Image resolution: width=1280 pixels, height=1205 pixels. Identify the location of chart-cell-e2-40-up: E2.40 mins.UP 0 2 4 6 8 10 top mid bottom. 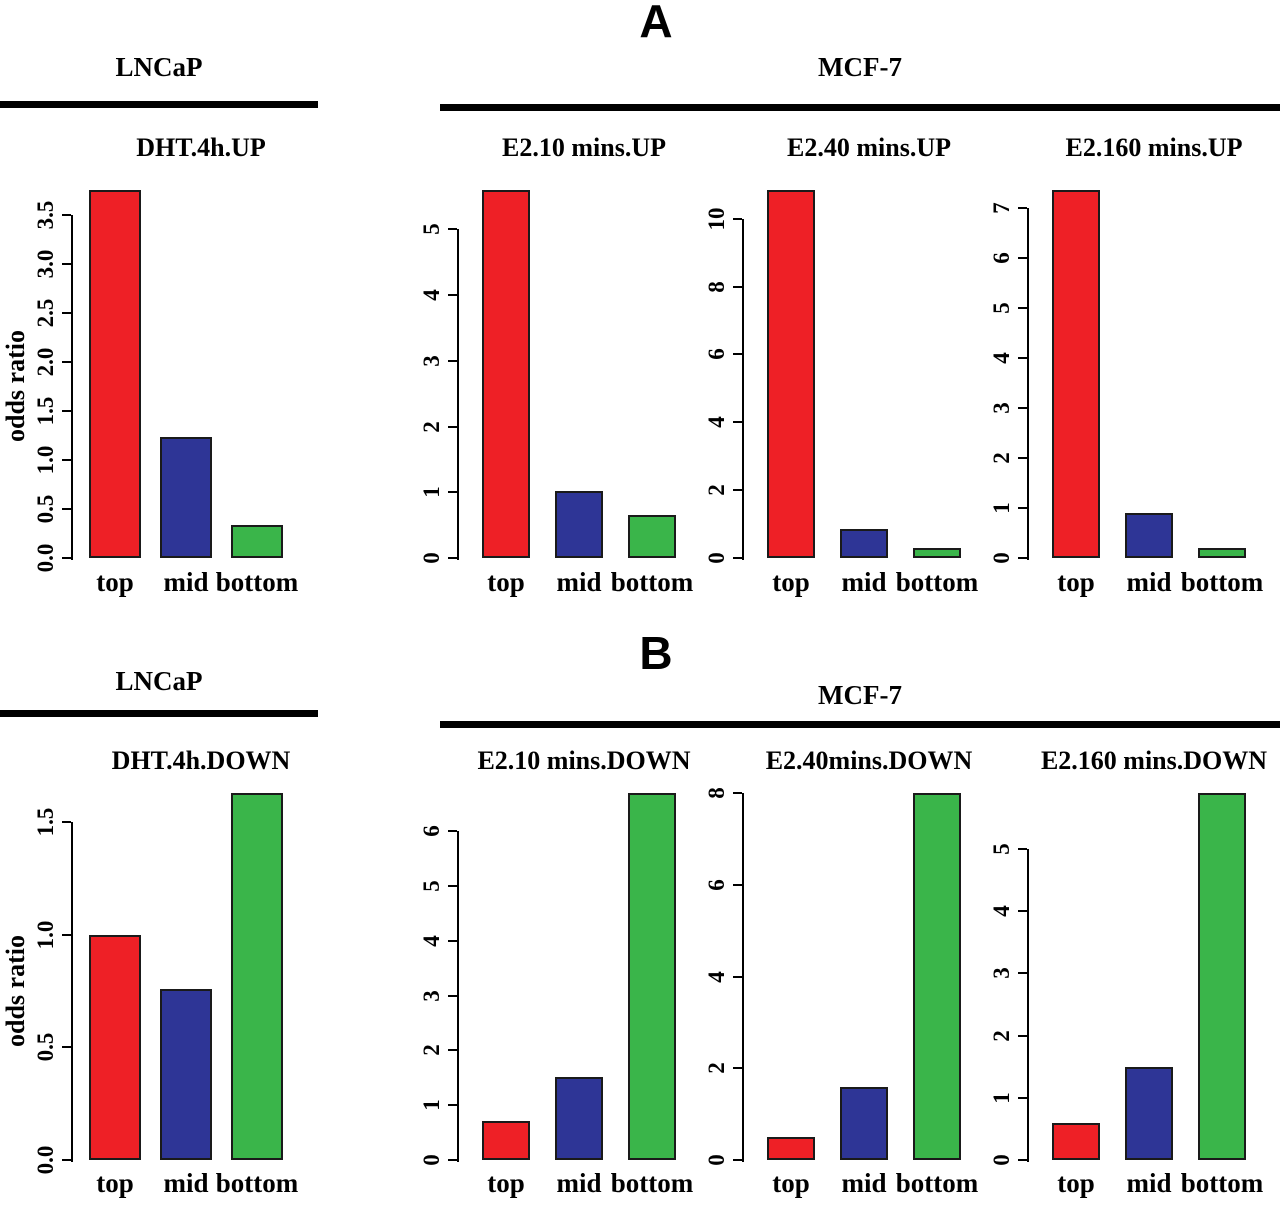
(849, 352).